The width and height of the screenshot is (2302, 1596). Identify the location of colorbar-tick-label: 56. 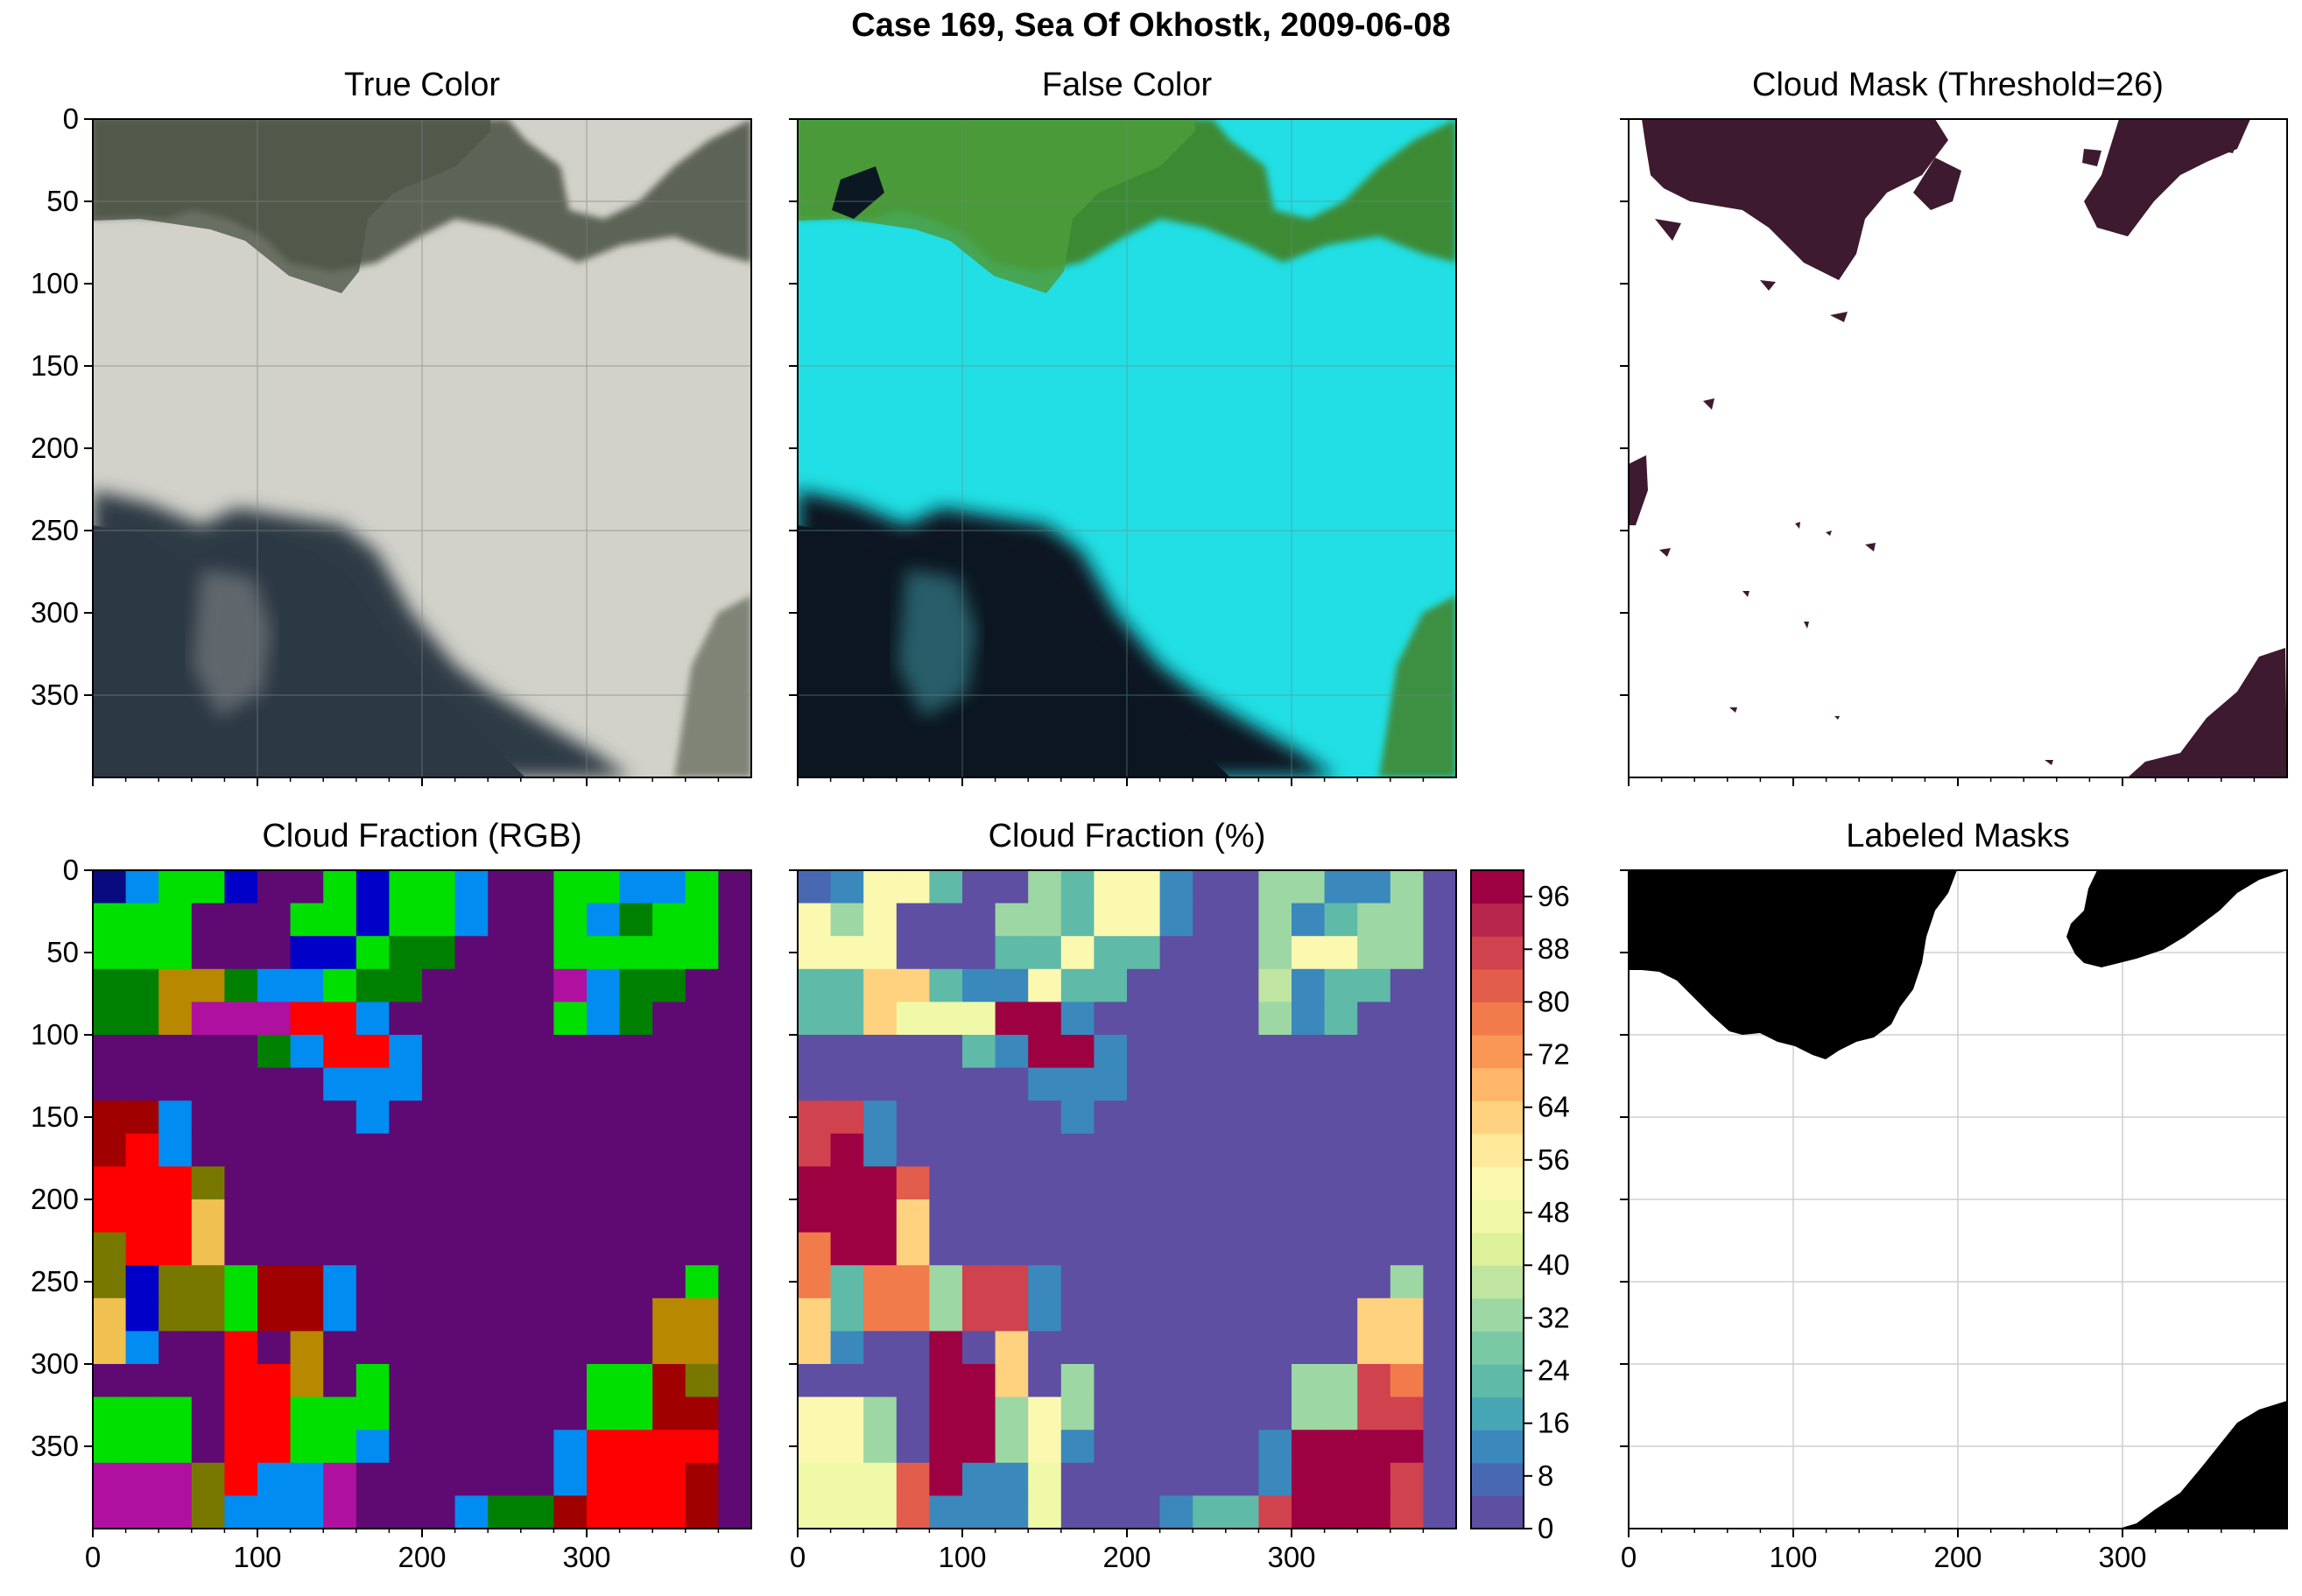
(1554, 1159).